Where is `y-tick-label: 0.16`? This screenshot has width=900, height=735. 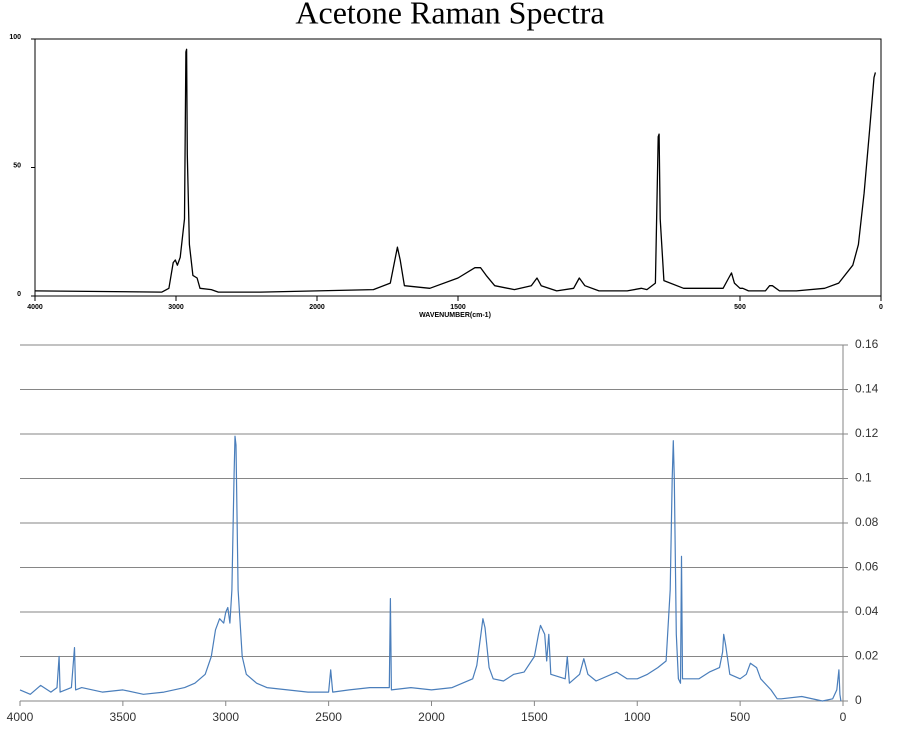 y-tick-label: 0.16 is located at coordinates (867, 344).